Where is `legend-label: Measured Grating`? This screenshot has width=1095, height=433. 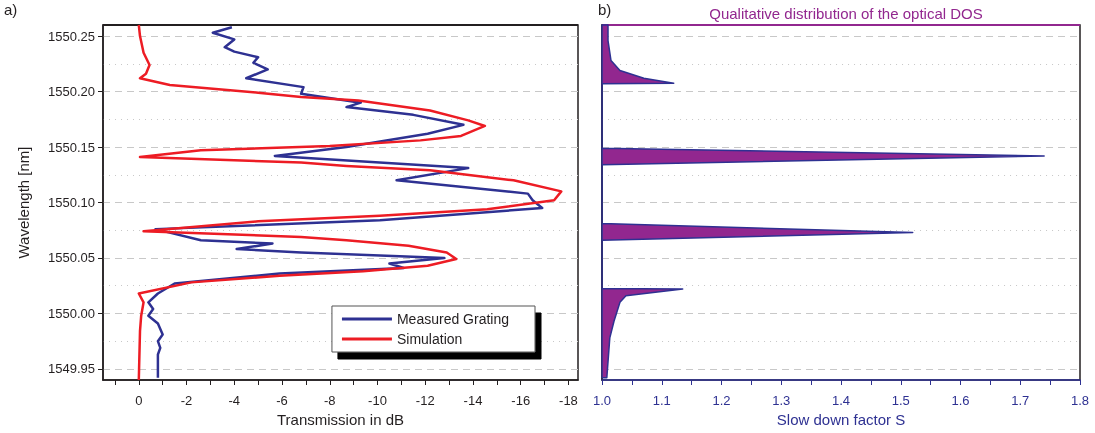 legend-label: Measured Grating is located at coordinates (453, 319).